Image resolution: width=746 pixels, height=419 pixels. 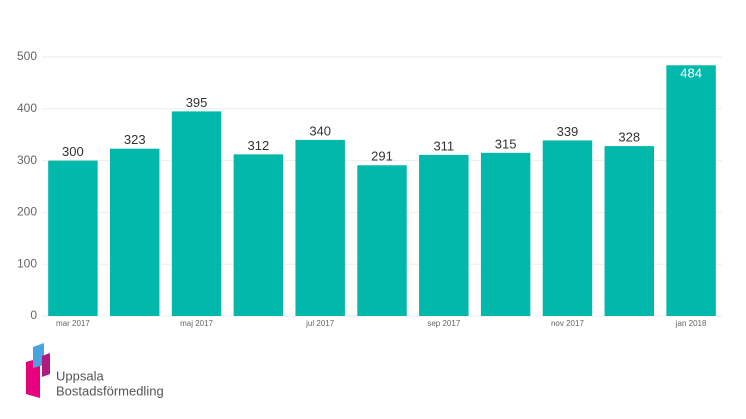 What do you see at coordinates (691, 73) in the screenshot?
I see `data-label: 484` at bounding box center [691, 73].